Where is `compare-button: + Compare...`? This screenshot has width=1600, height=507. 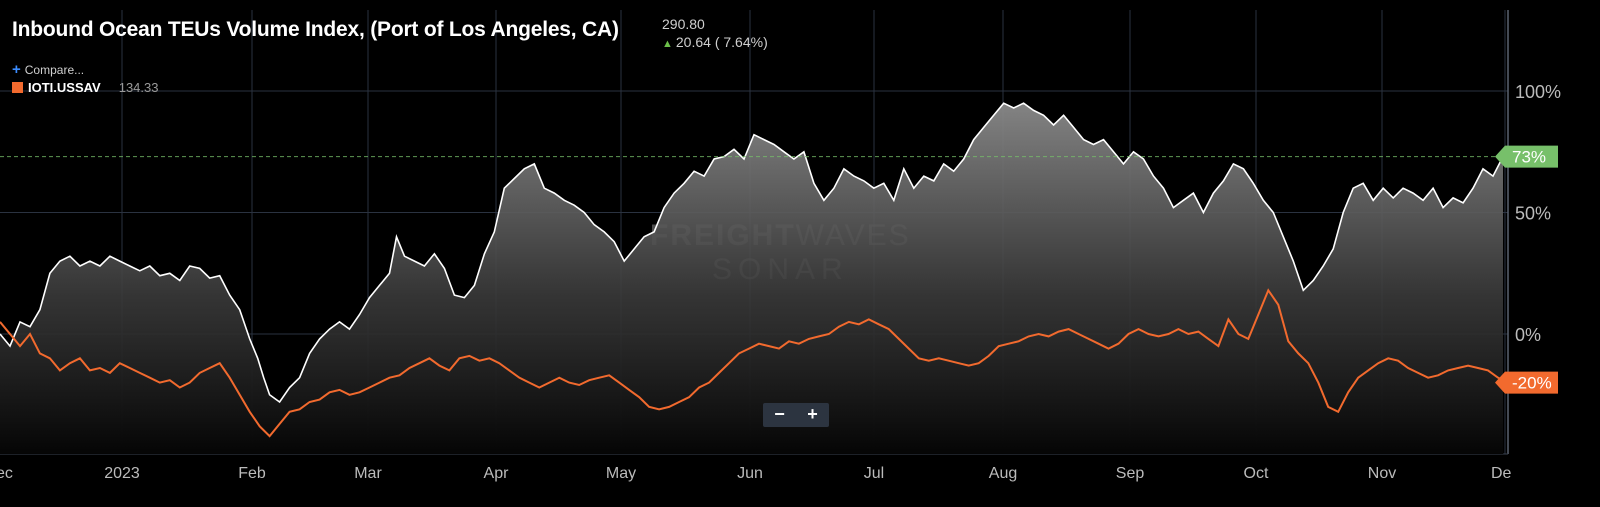 compare-button: + Compare... is located at coordinates (48, 69).